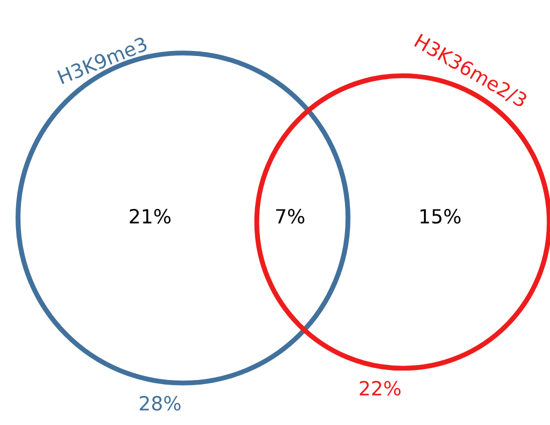 The height and width of the screenshot is (425, 550). What do you see at coordinates (380, 388) in the screenshot?
I see `text: 22%` at bounding box center [380, 388].